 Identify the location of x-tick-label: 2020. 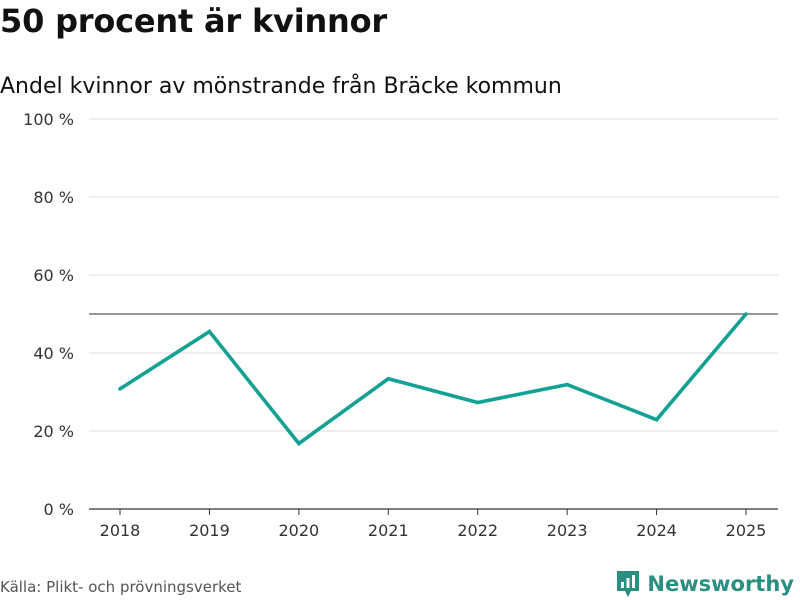
(298, 530).